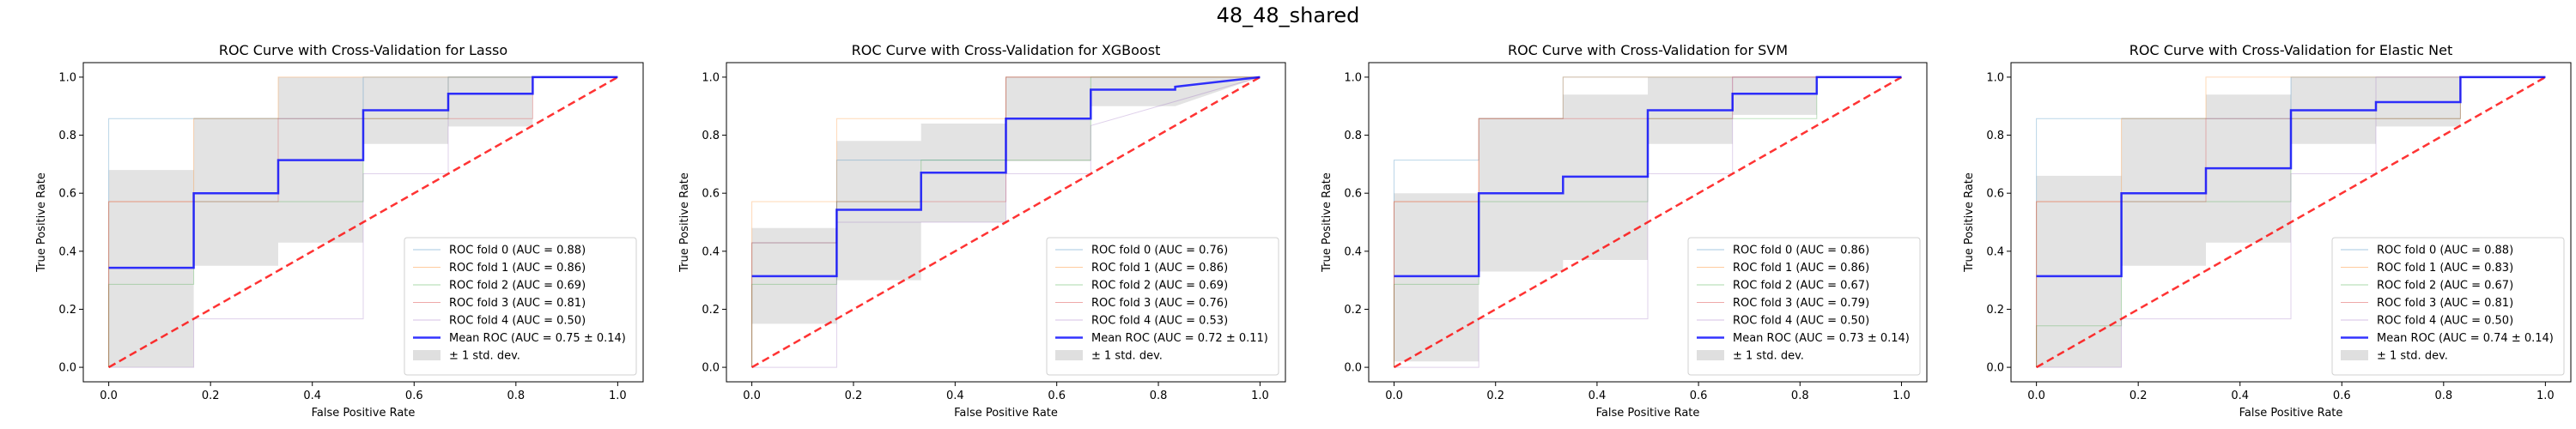 The width and height of the screenshot is (2576, 429). I want to click on roc-fold-2-line, so click(363, 222).